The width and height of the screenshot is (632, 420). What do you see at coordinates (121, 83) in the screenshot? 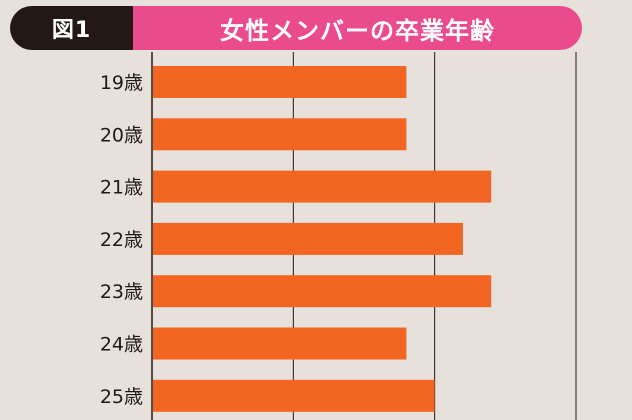
I see `category-label: 19歳` at bounding box center [121, 83].